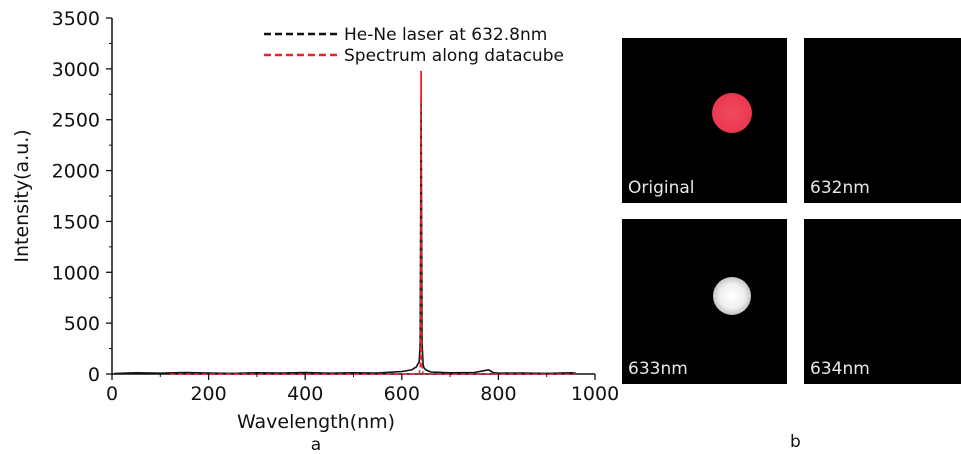  What do you see at coordinates (76, 70) in the screenshot?
I see `y-tick-label: 3000` at bounding box center [76, 70].